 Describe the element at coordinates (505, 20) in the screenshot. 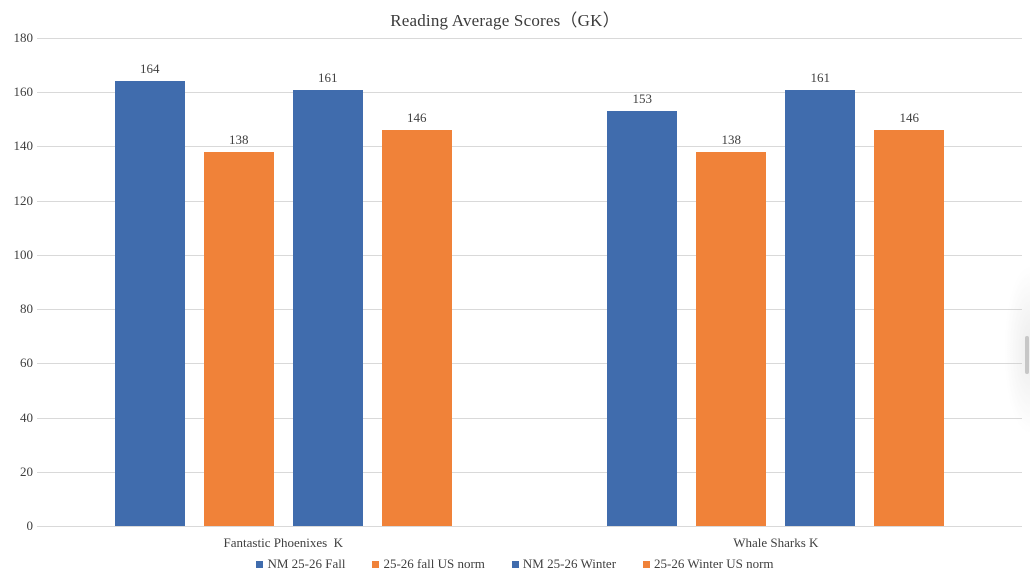

I see `chart-title: Reading Average Scores（GK）` at that location.